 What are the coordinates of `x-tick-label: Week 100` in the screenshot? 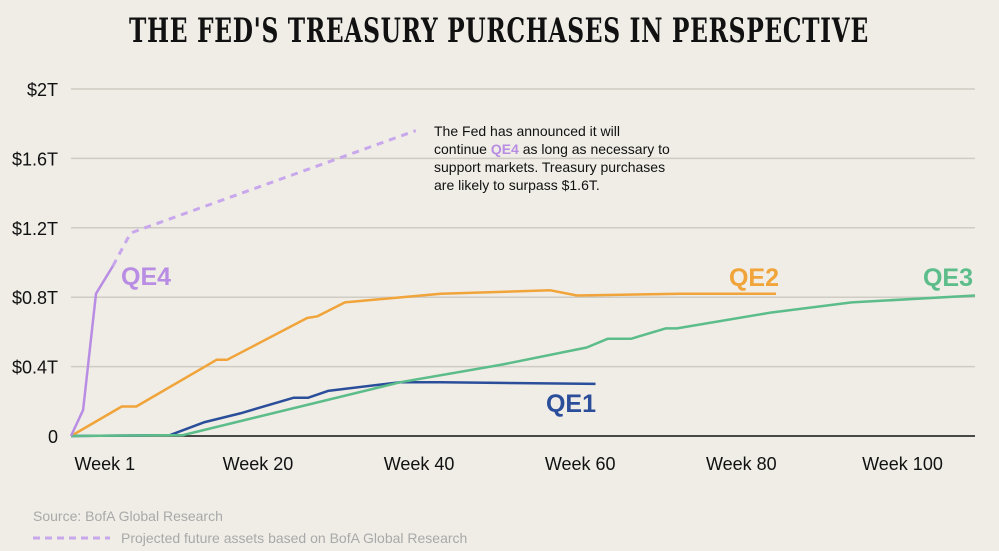 It's located at (902, 464).